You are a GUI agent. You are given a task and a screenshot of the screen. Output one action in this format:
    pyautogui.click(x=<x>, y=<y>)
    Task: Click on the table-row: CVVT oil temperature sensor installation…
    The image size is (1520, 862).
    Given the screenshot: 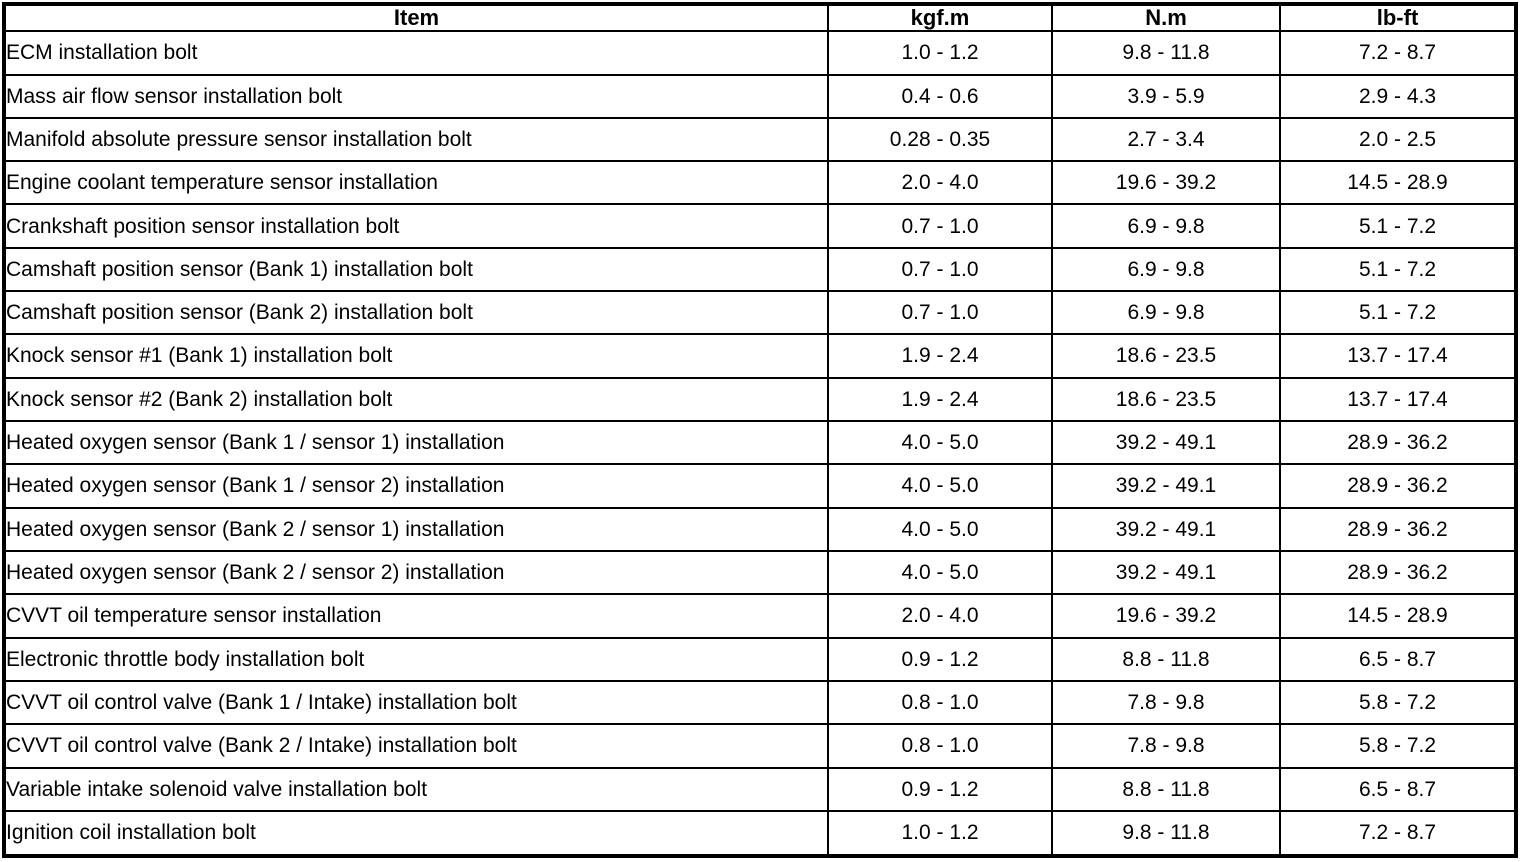 What is the action you would take?
    pyautogui.click(x=760, y=616)
    